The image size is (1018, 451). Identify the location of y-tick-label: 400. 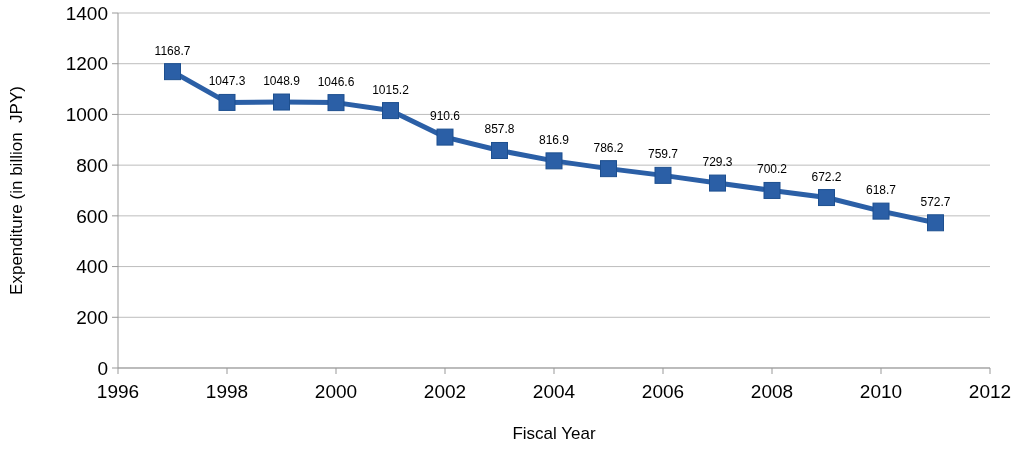
(92, 267).